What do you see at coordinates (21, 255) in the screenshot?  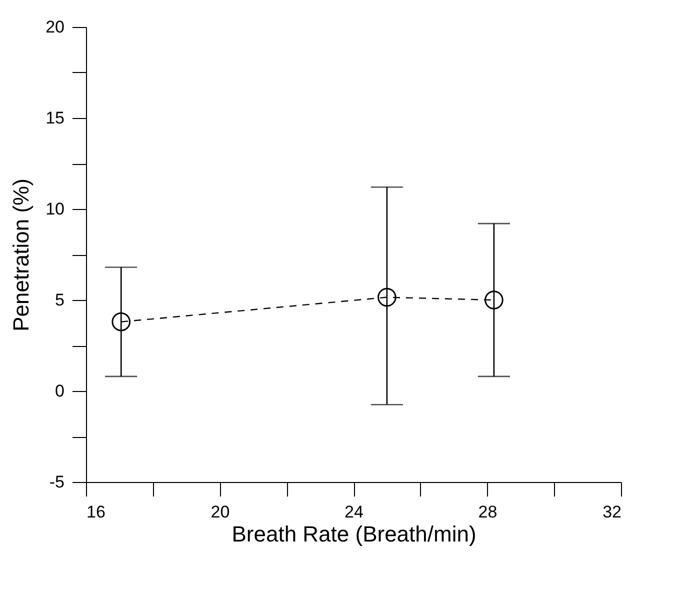 I see `y-axis-title: Penetration (%)` at bounding box center [21, 255].